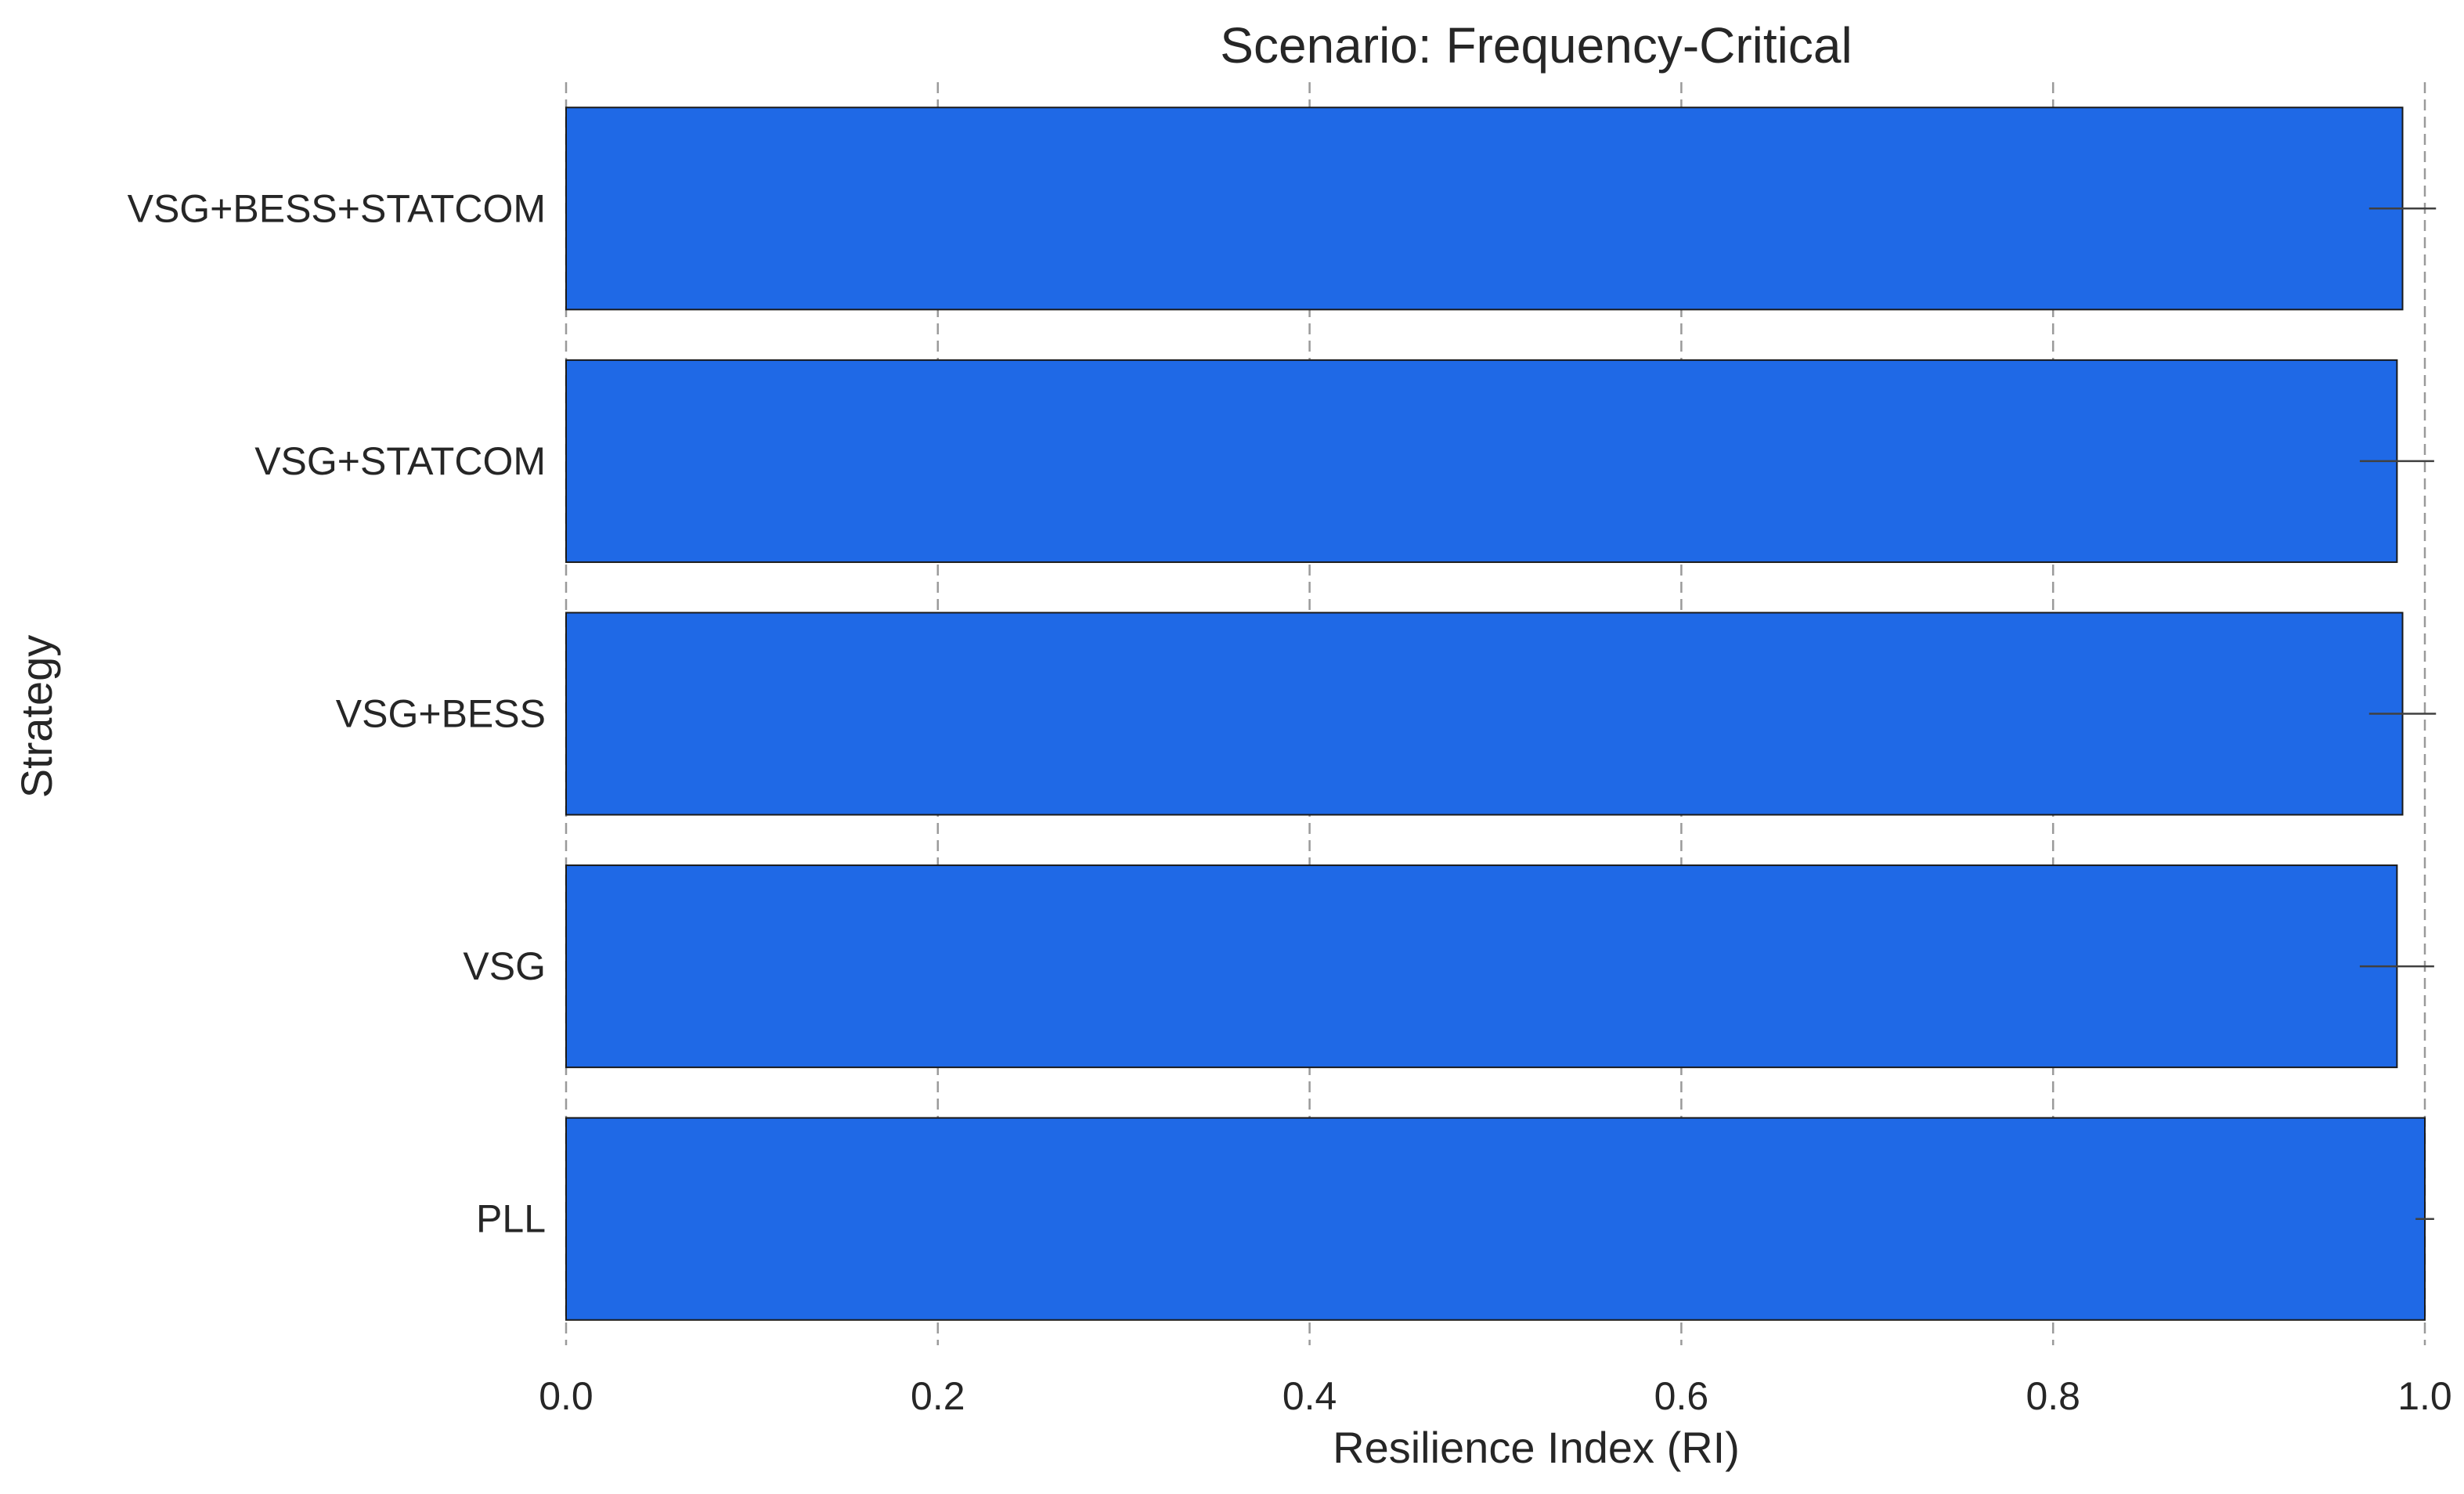 This screenshot has width=2464, height=1494. I want to click on y-tick-label: PLL, so click(511, 1219).